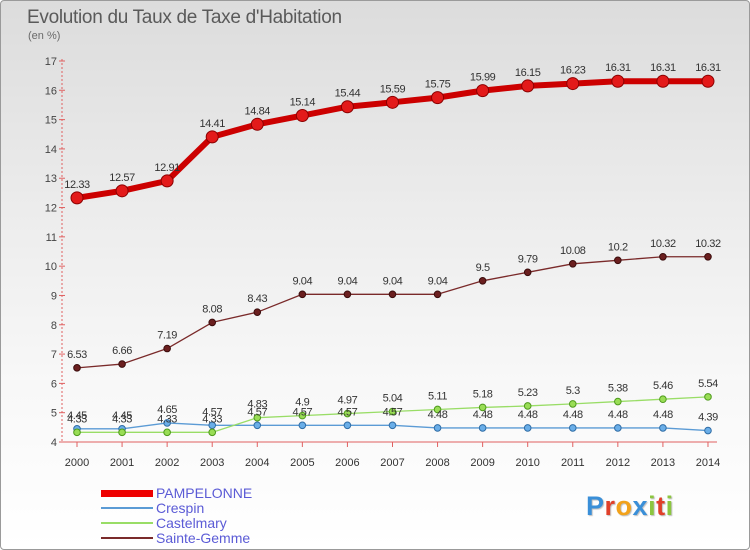 The width and height of the screenshot is (750, 550). I want to click on data-label-castelmary: 5.46, so click(663, 386).